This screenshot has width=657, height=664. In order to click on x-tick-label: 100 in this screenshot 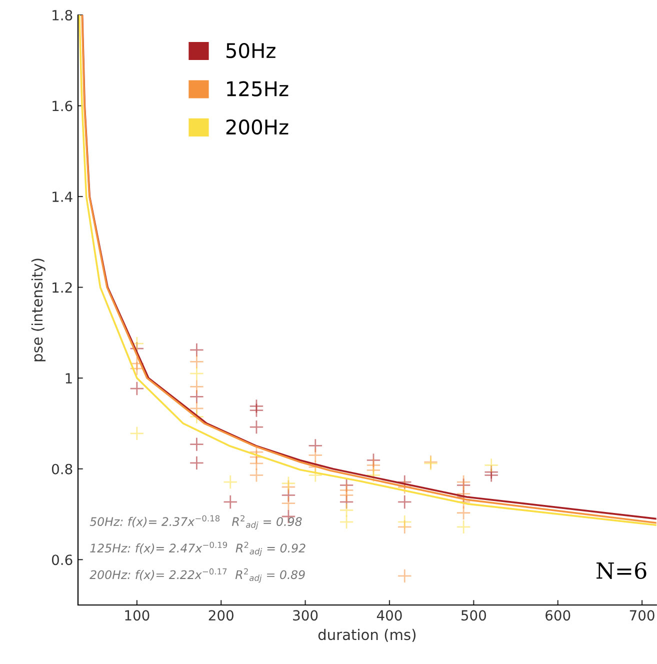, I will do `click(137, 615)`.